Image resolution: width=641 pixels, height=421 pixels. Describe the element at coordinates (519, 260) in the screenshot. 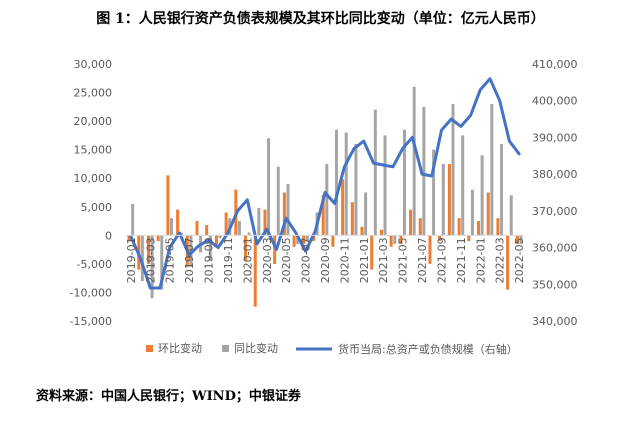

I see `x-tick-label: 2022-05` at that location.